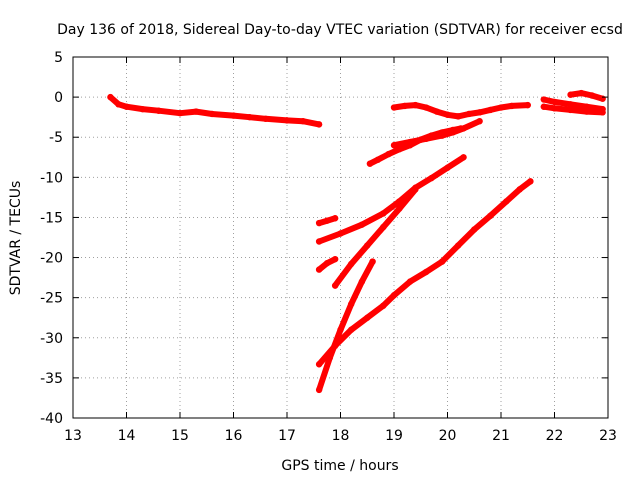 The width and height of the screenshot is (640, 480). I want to click on y-tick-label: 5, so click(58, 58).